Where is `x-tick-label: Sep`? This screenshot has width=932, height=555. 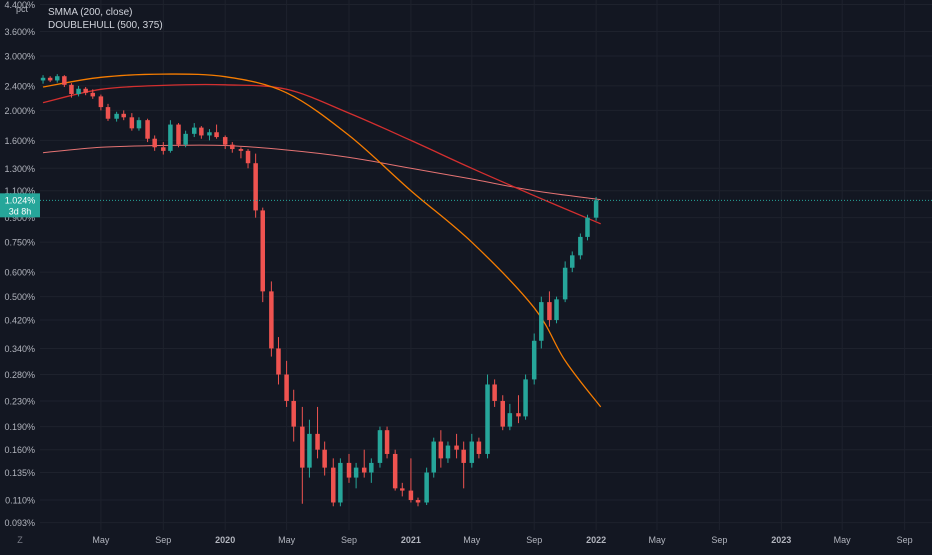
x-tick-label: Sep is located at coordinates (905, 540).